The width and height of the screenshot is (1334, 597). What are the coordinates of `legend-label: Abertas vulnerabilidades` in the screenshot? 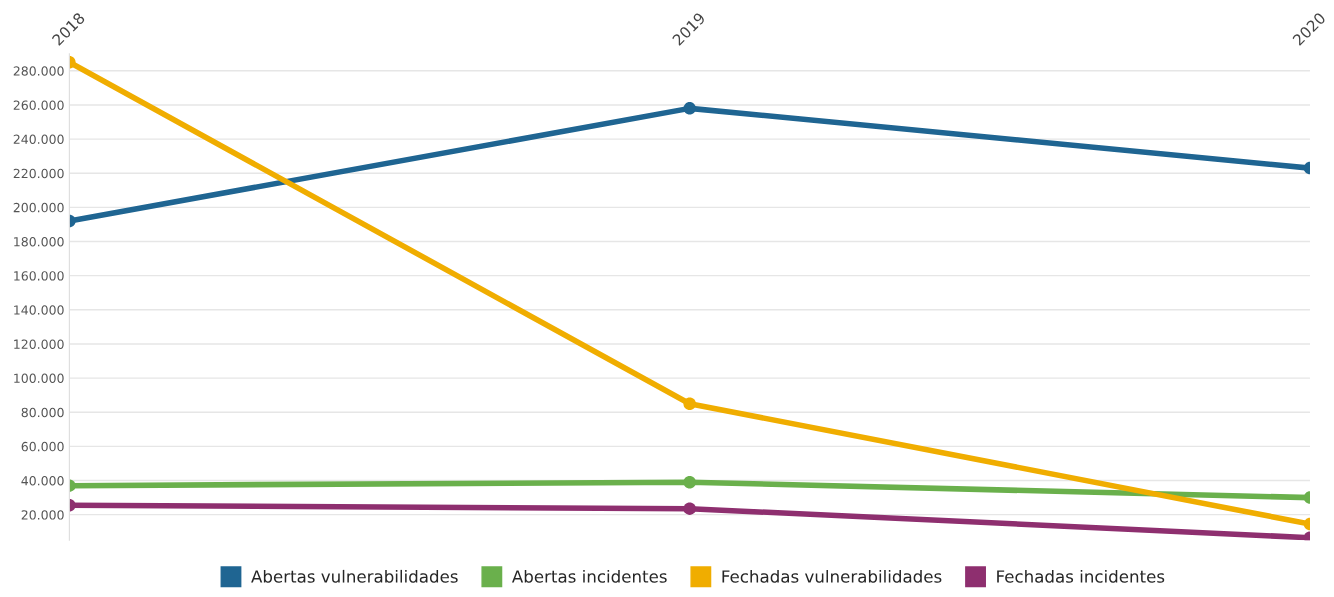 It's located at (354, 576).